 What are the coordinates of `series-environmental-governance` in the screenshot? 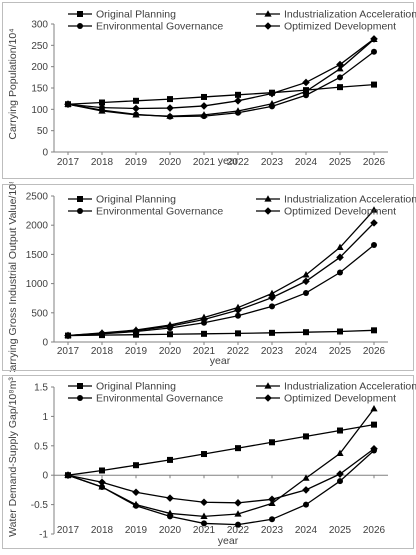 It's located at (221, 290).